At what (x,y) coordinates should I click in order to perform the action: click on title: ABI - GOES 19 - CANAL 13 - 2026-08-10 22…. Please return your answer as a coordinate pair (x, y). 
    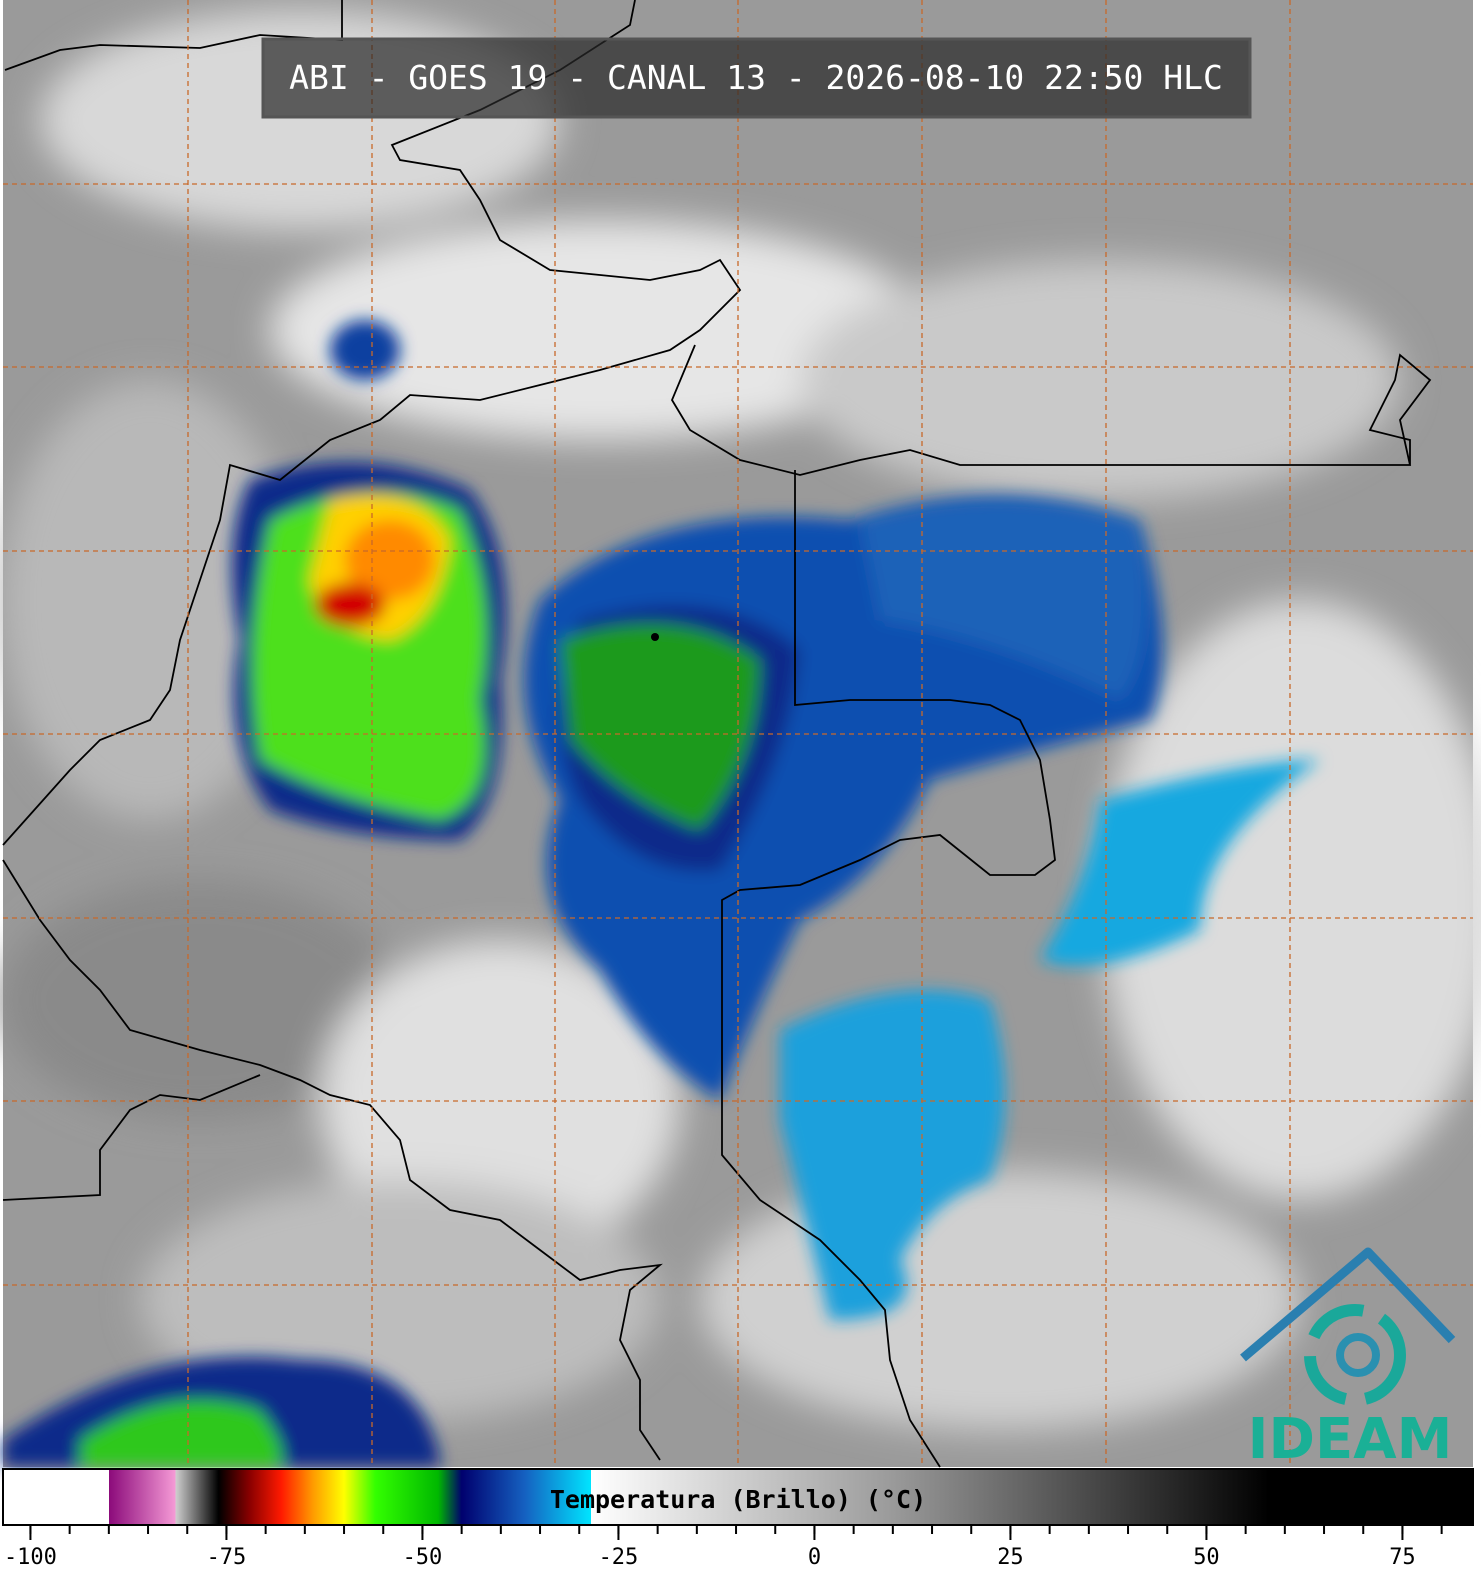
    Looking at the image, I should click on (756, 77).